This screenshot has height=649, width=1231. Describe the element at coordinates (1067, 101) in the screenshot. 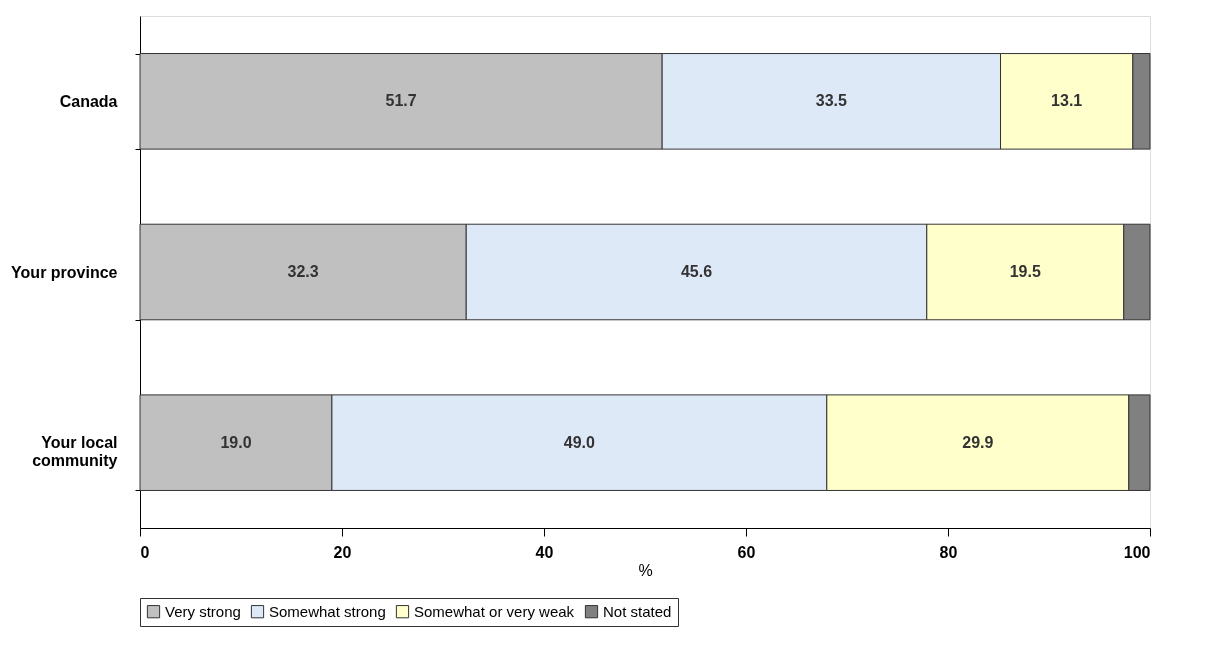

I see `data-label: 13.1` at that location.